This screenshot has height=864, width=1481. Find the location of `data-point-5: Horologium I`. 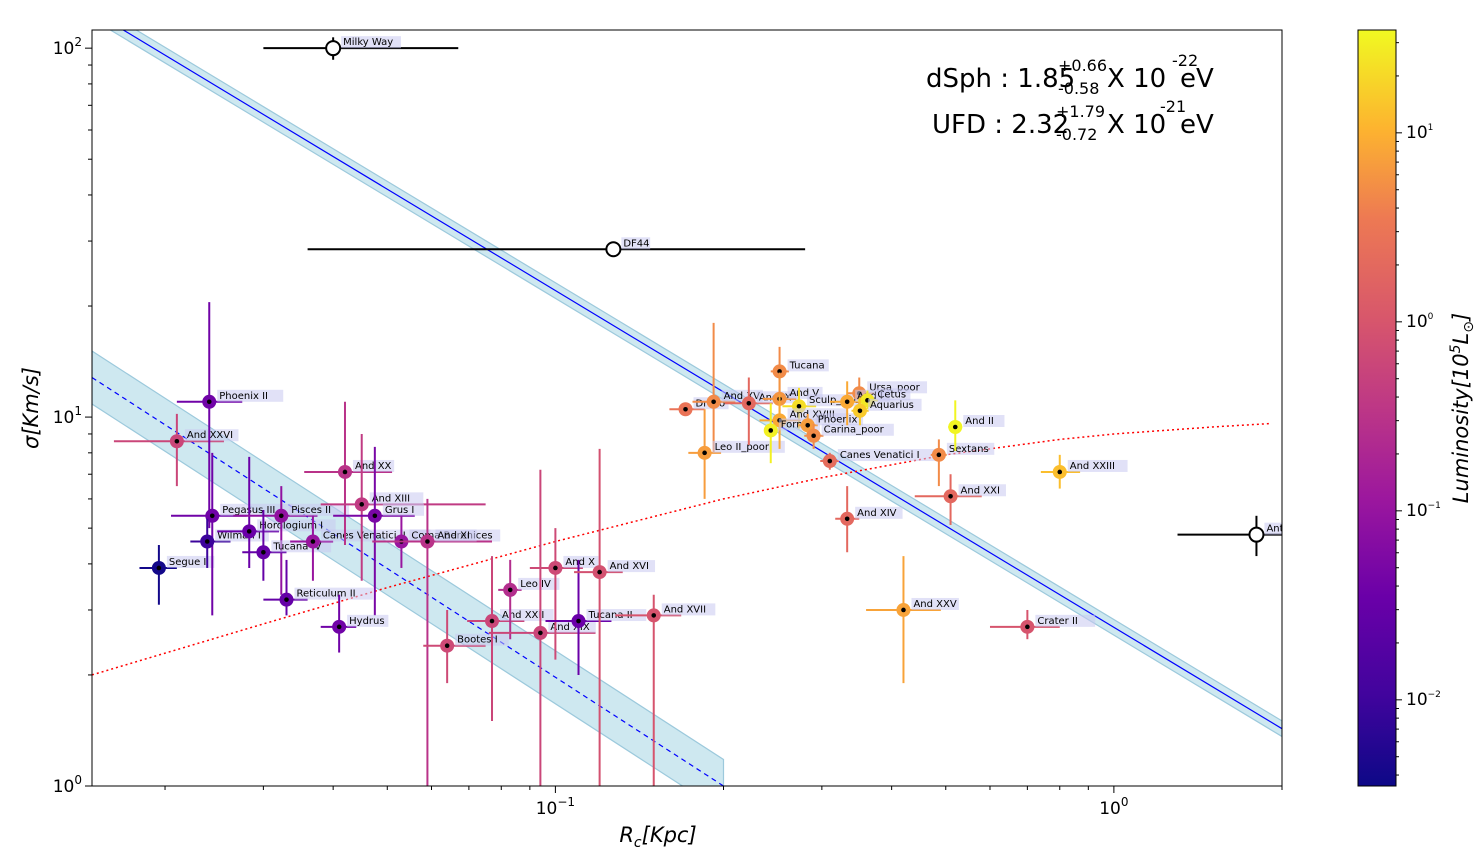

data-point-5: Horologium I is located at coordinates (276, 512).